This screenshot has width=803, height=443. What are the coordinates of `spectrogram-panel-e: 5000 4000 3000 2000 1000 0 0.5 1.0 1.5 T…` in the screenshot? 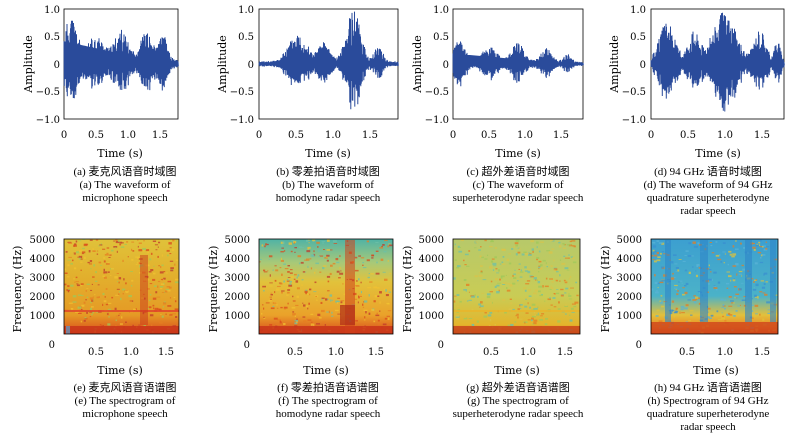 It's located at (95, 306).